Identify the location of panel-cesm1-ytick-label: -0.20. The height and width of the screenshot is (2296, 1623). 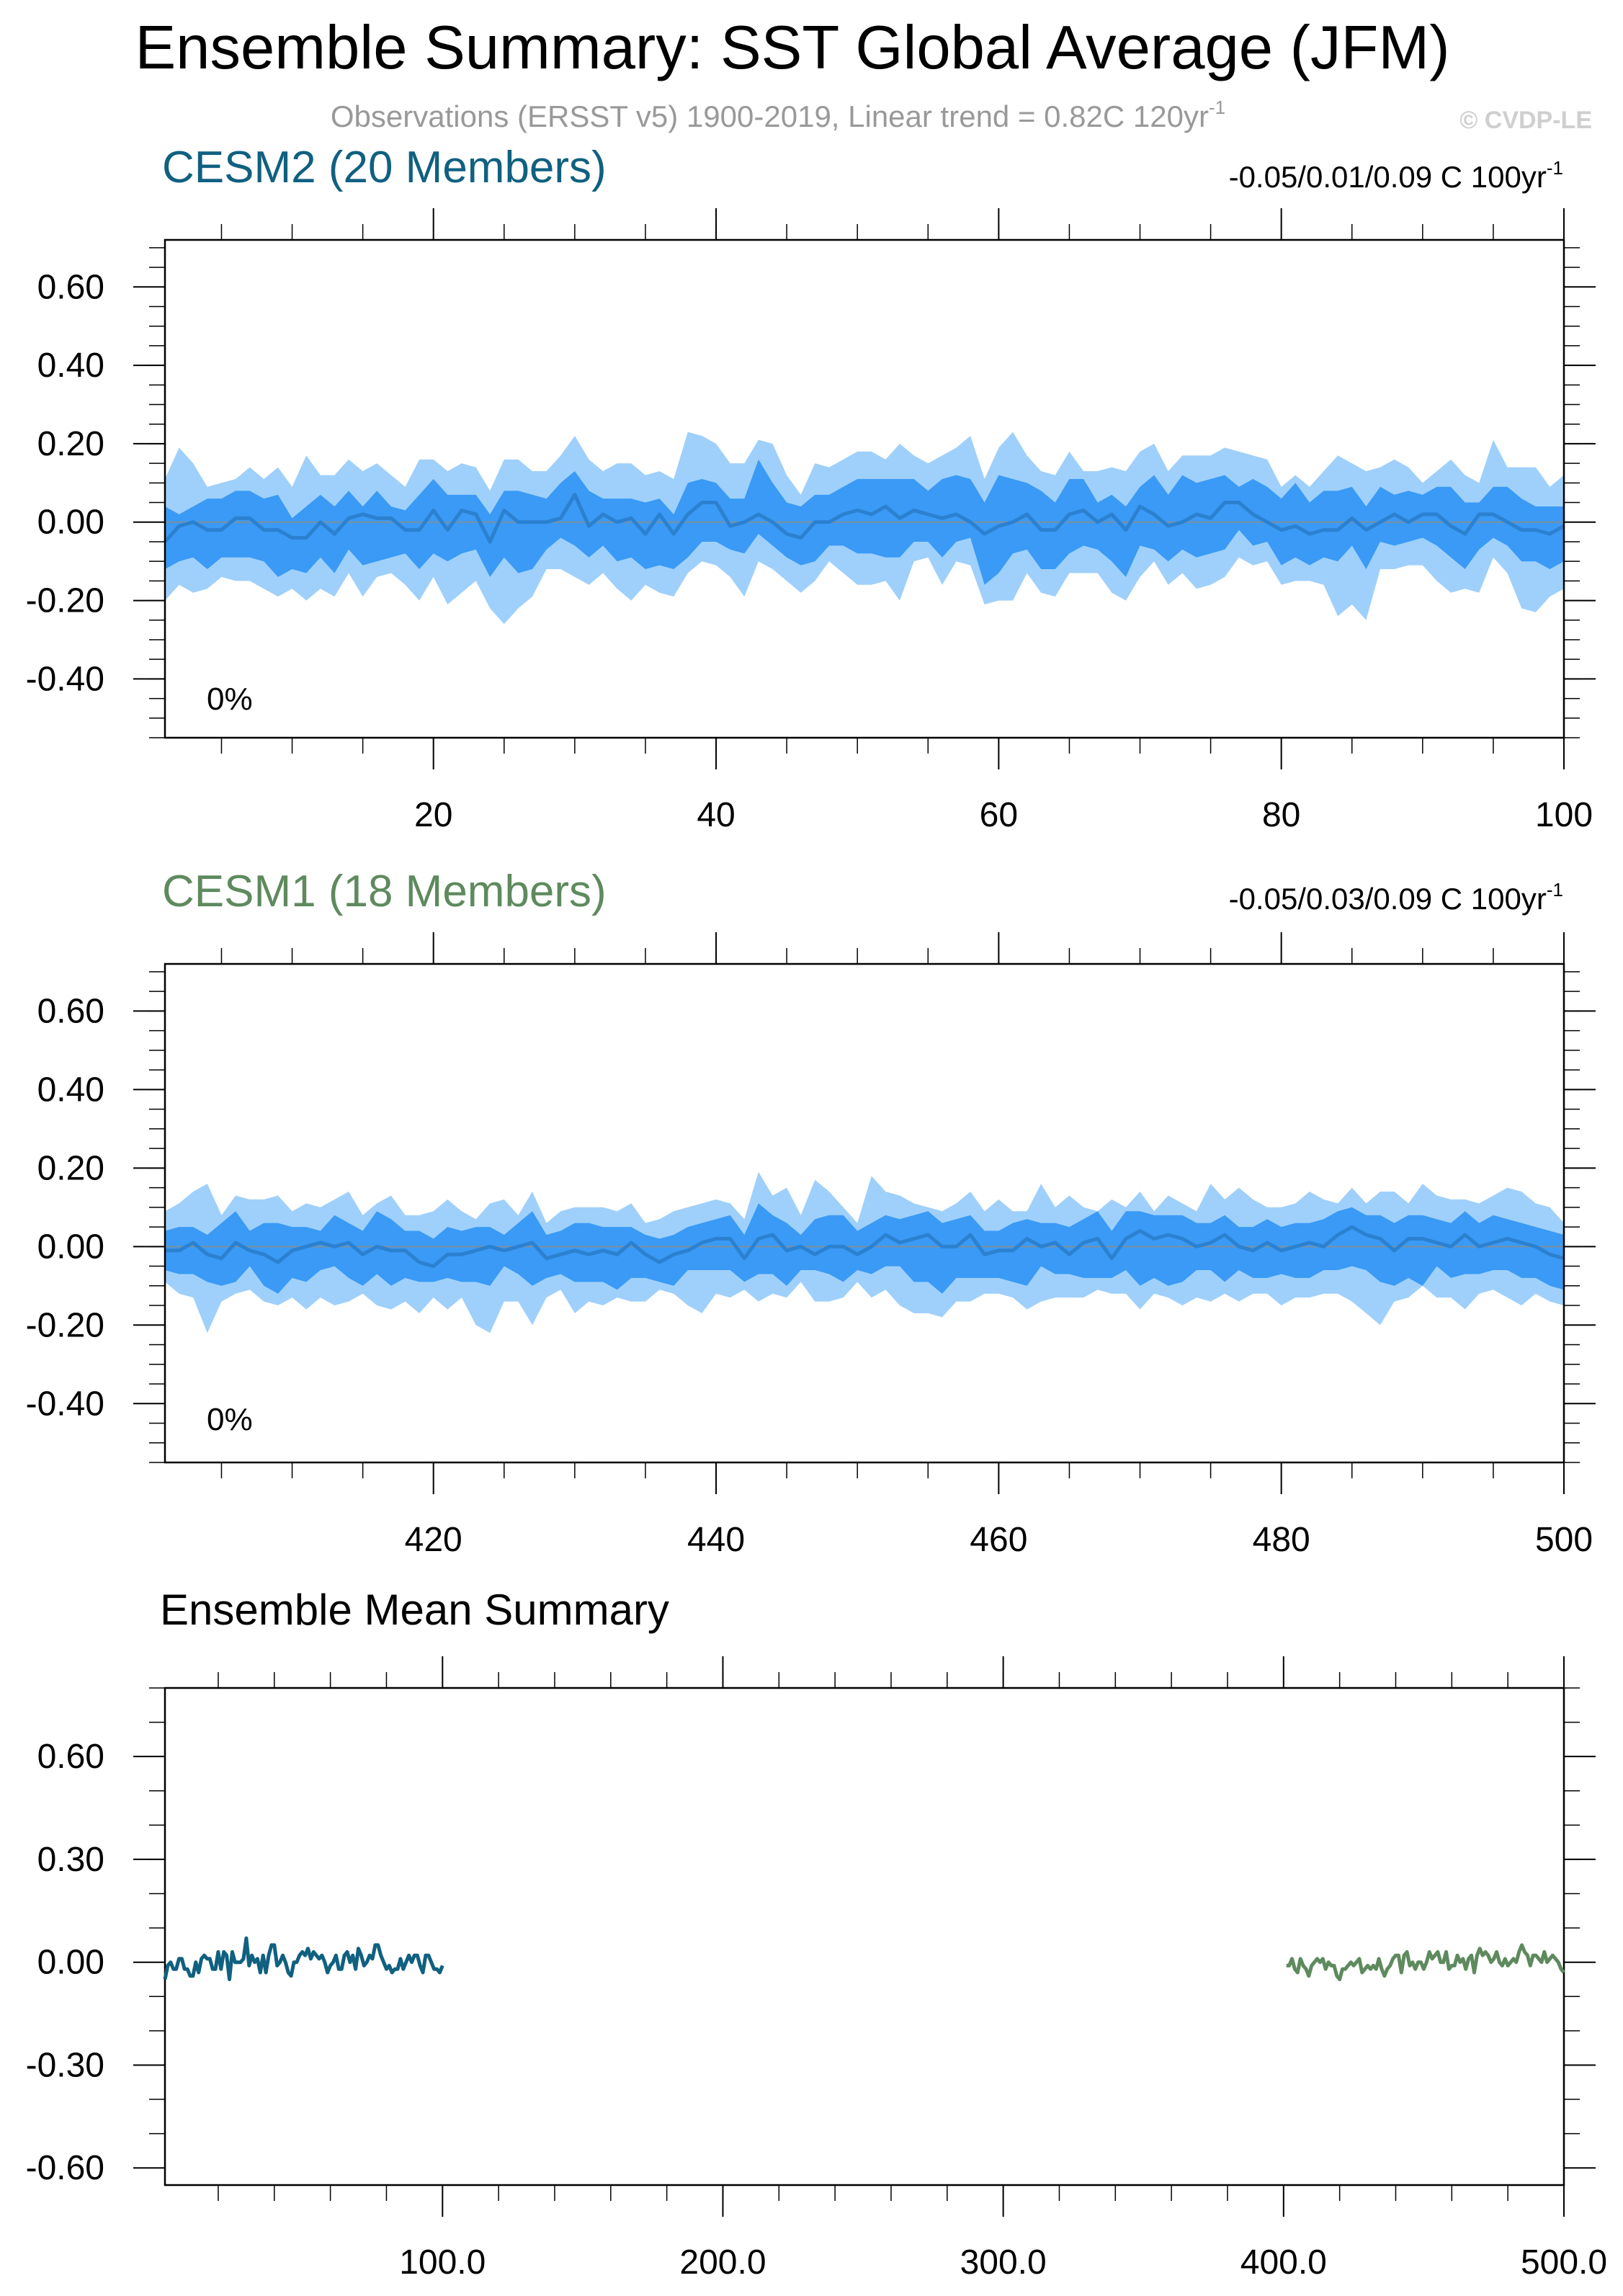
(65, 1325).